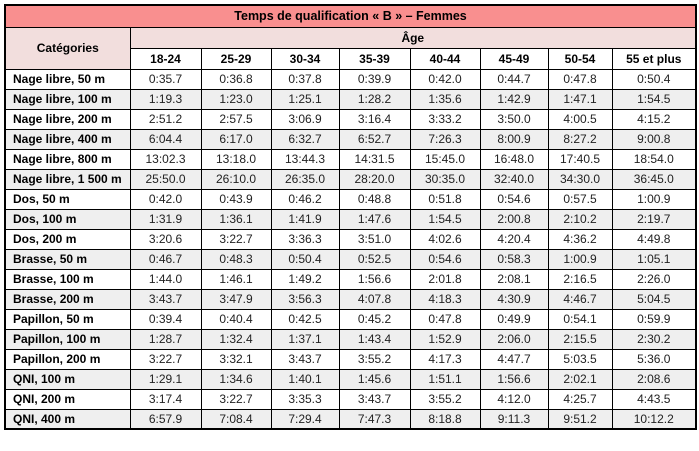 The image size is (699, 451). What do you see at coordinates (580, 139) in the screenshot?
I see `time-value: 8:27.2` at bounding box center [580, 139].